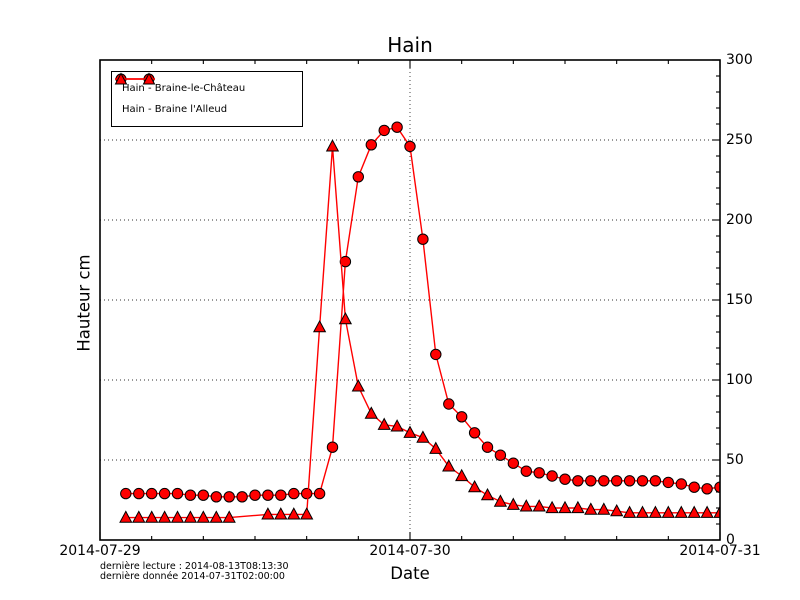 The image size is (800, 600). I want to click on x-tick-label: 2014-07-30, so click(410, 551).